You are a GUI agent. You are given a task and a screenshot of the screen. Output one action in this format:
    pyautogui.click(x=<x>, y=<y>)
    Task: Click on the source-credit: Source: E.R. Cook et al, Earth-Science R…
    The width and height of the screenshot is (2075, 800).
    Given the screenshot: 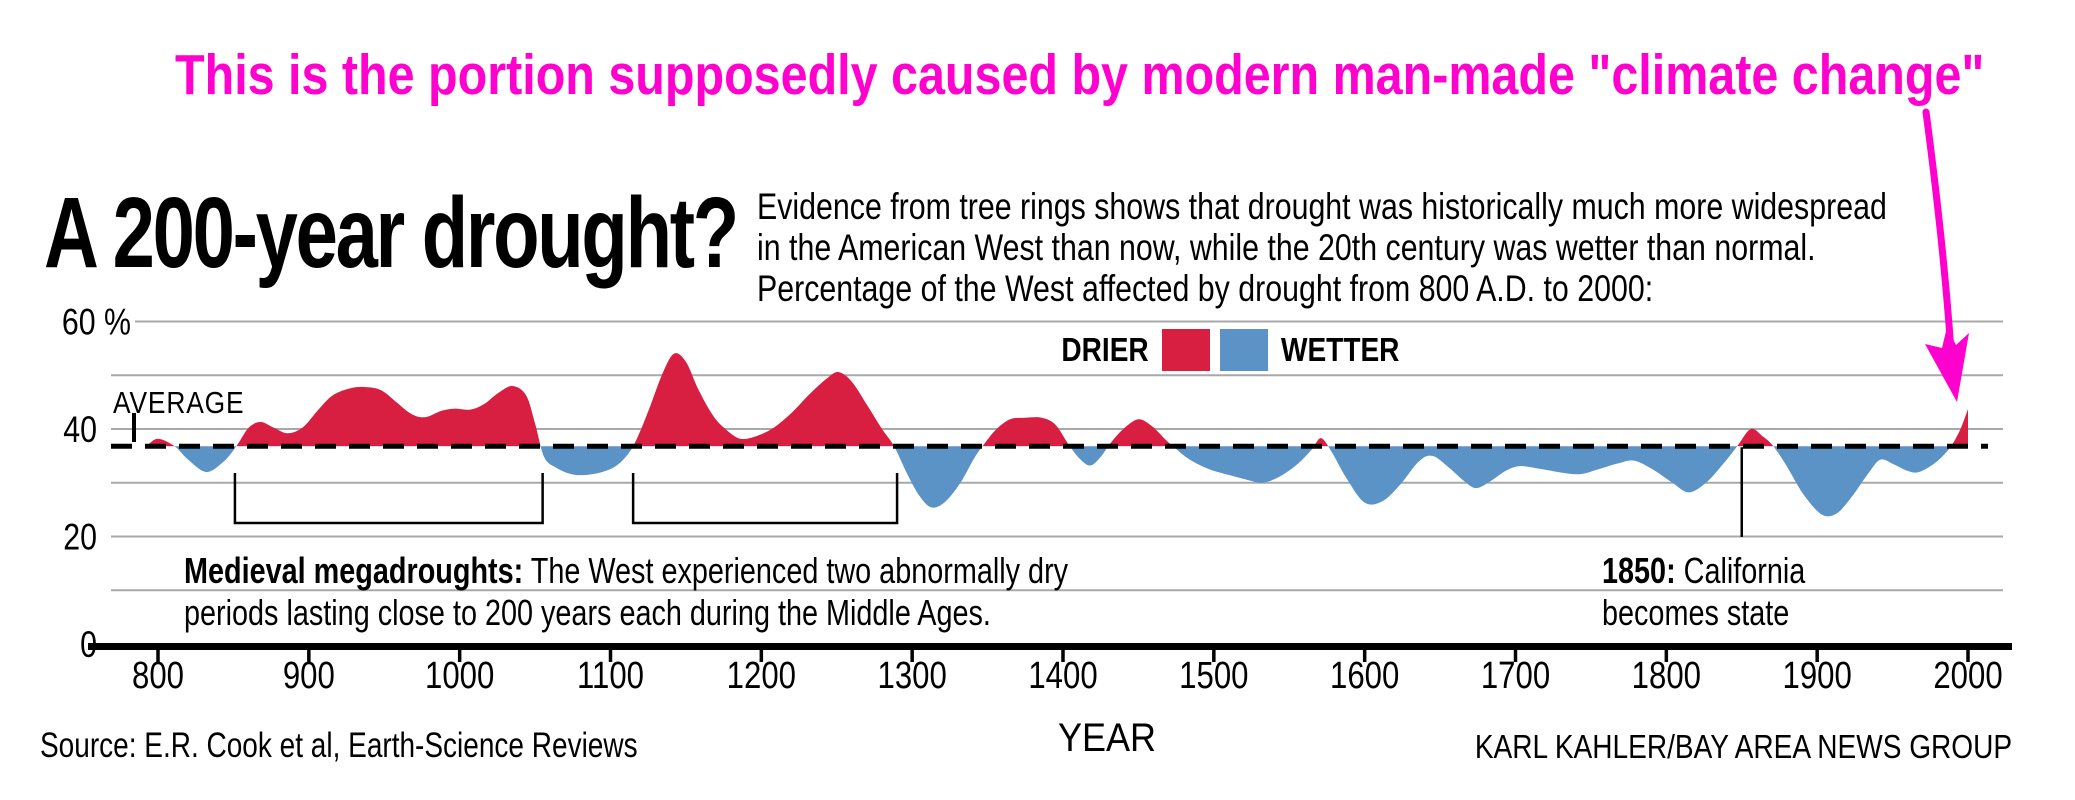 What is the action you would take?
    pyautogui.click(x=339, y=745)
    